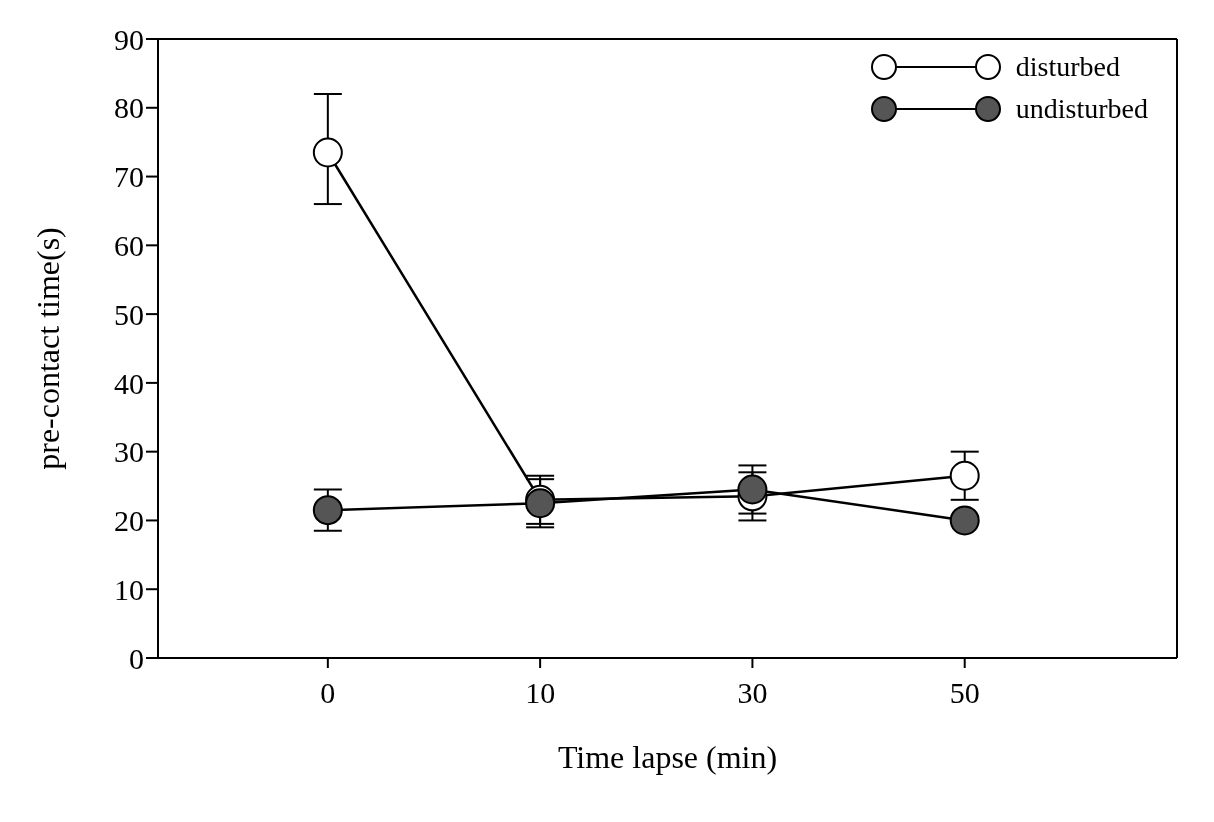  Describe the element at coordinates (129, 452) in the screenshot. I see `y-tick-label: 30` at that location.